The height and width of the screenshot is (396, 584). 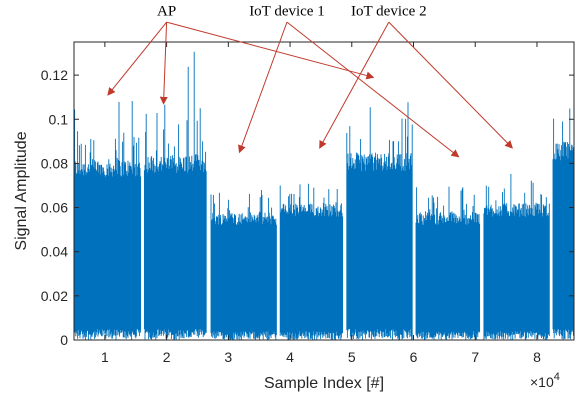 What do you see at coordinates (167, 357) in the screenshot?
I see `x-tick-label: 2` at bounding box center [167, 357].